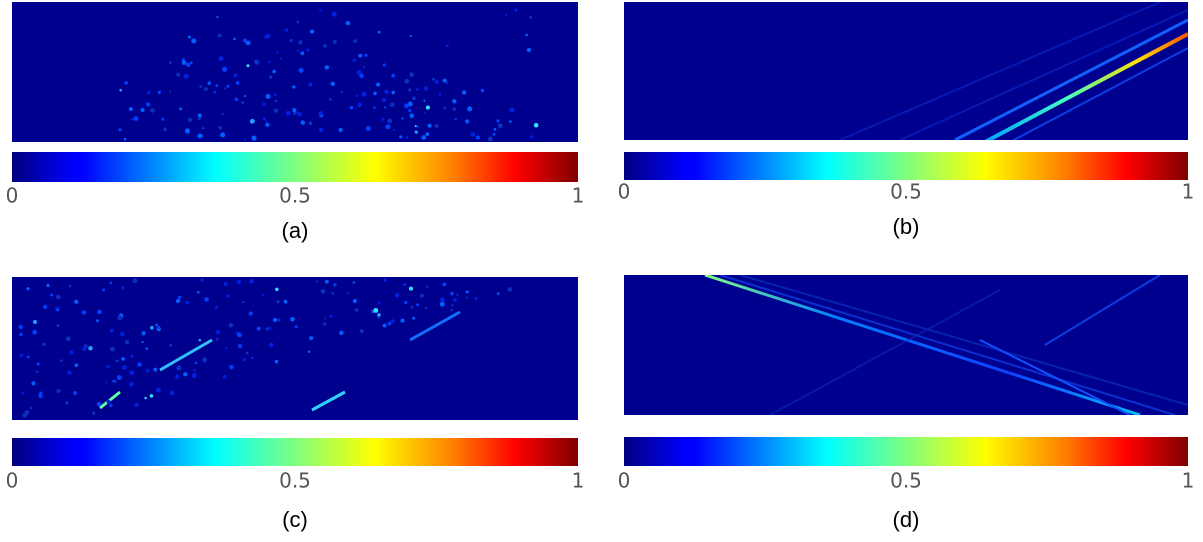 The width and height of the screenshot is (1203, 542). Describe the element at coordinates (295, 348) in the screenshot. I see `heatmap` at that location.